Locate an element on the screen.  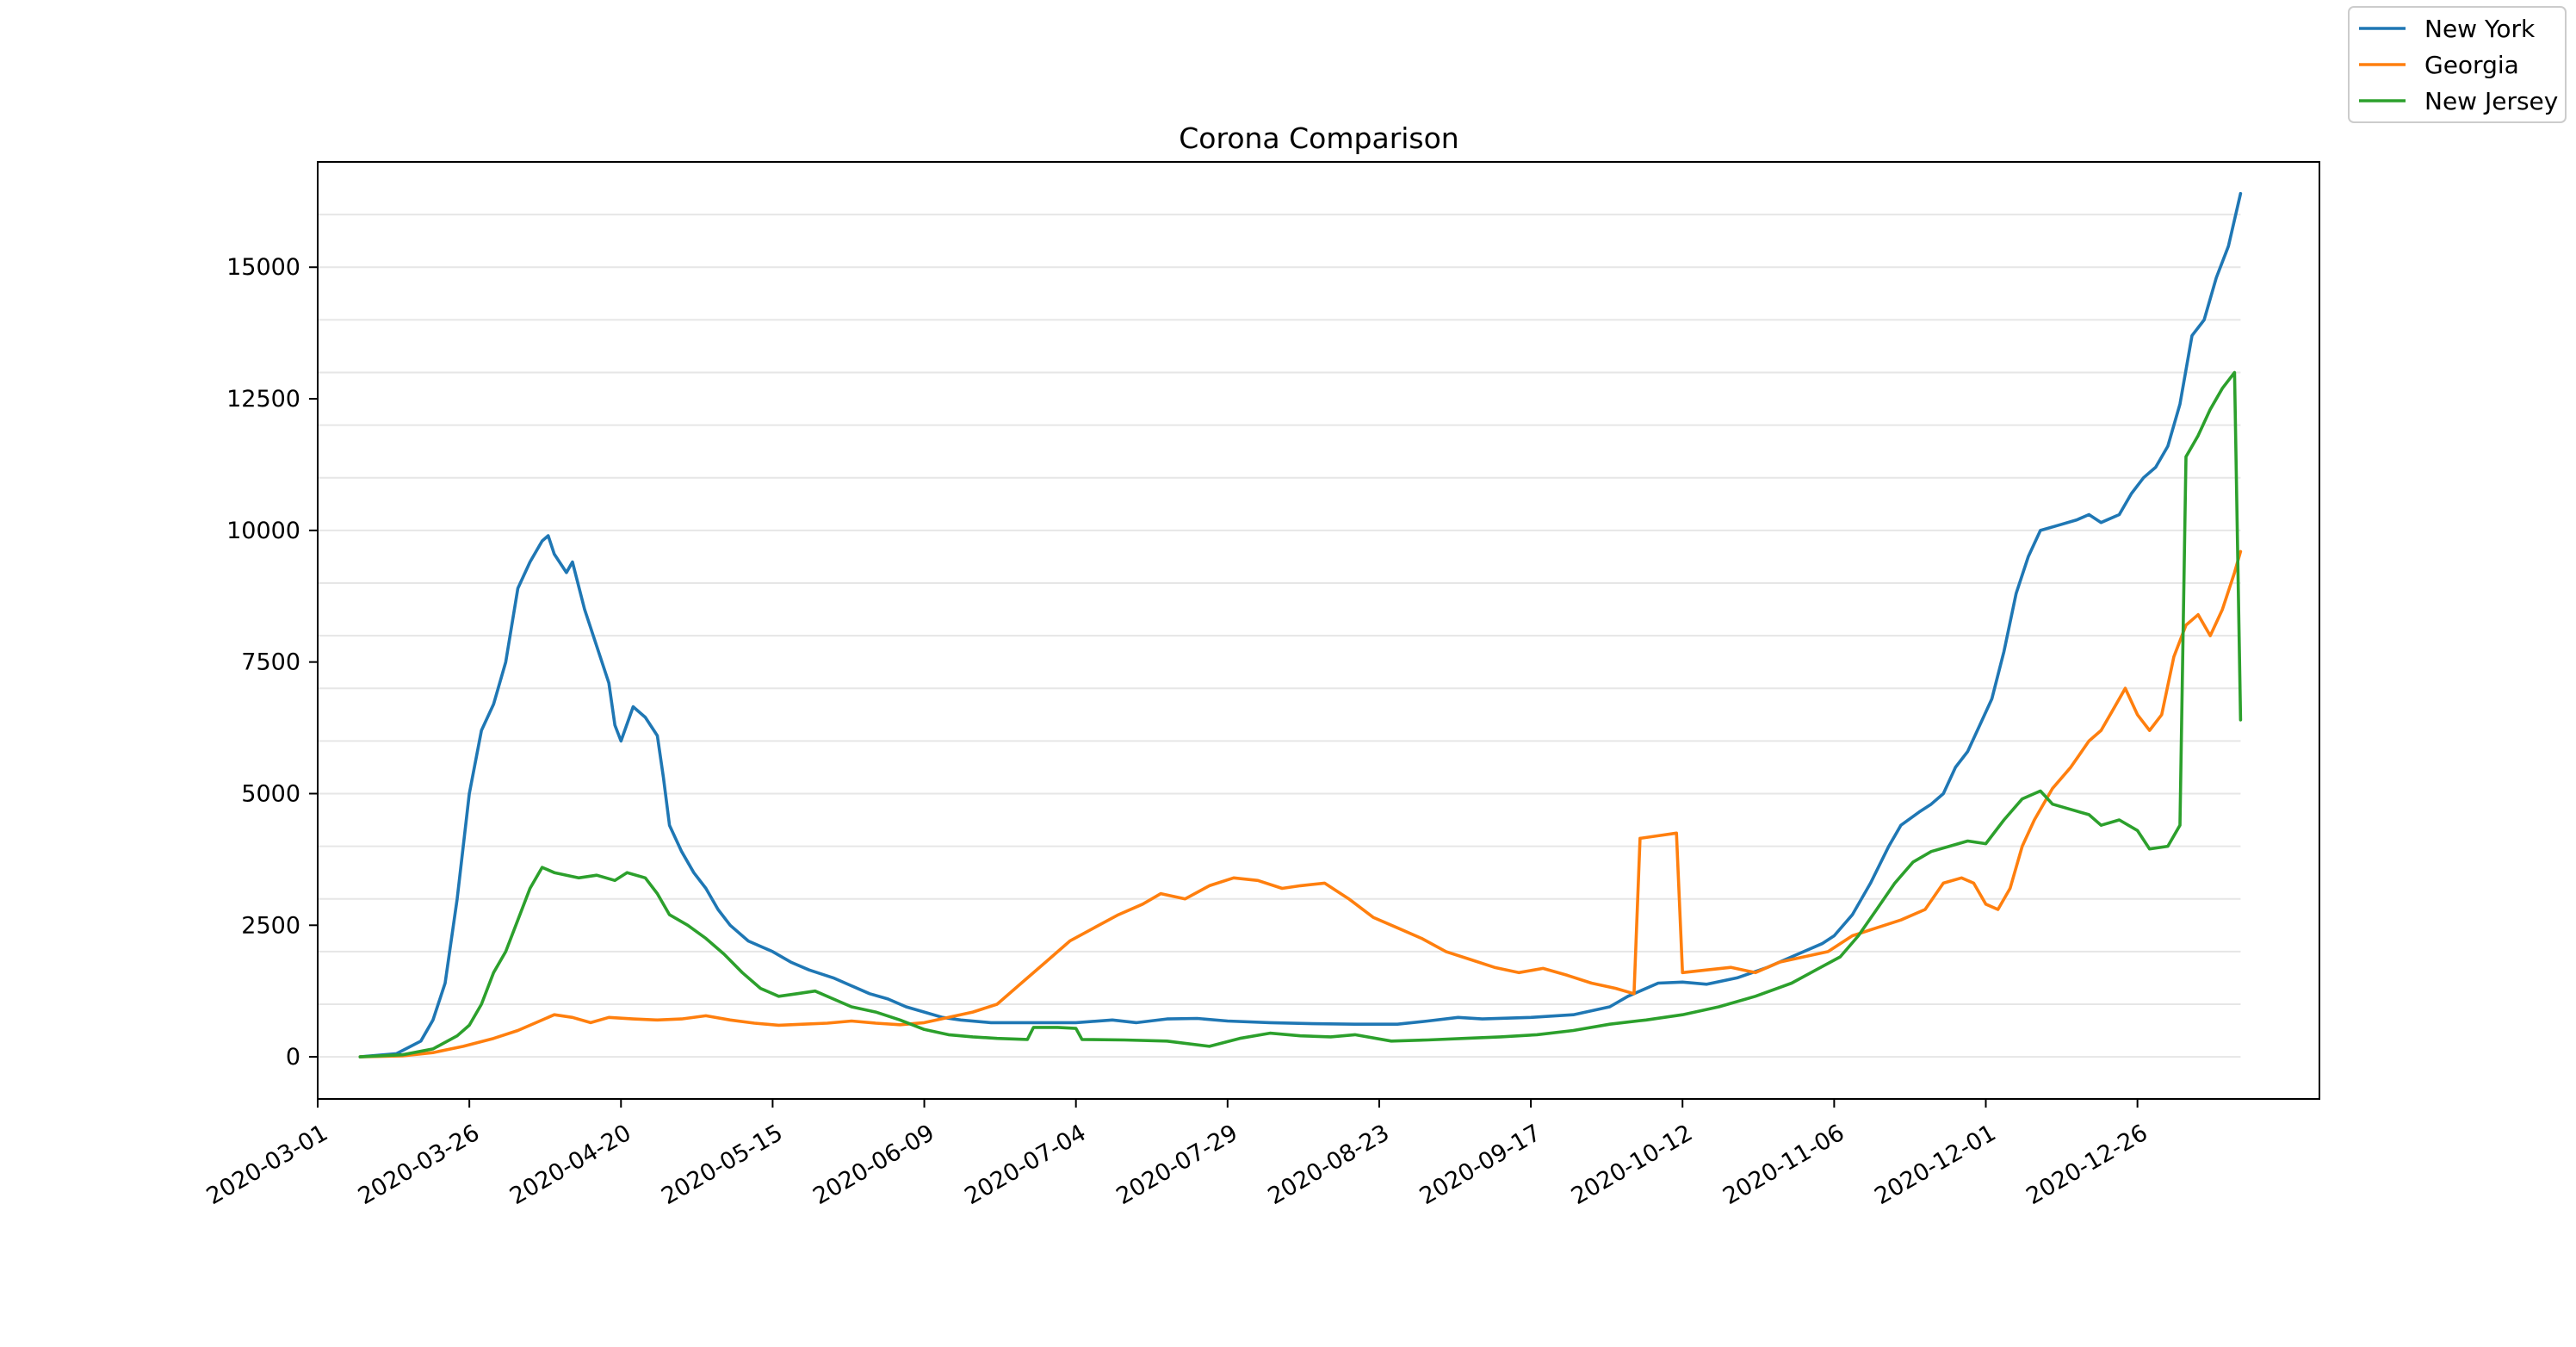
y-tick-label: 10000 is located at coordinates (263, 531).